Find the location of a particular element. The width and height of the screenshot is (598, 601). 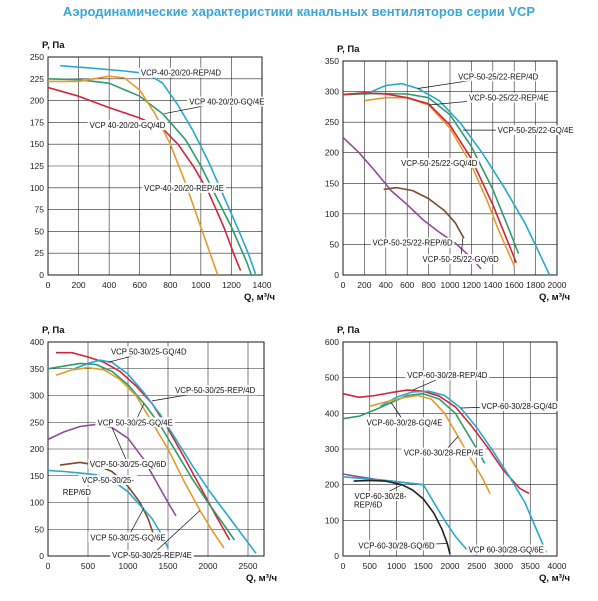

y-tick-label: 125 is located at coordinates (37, 166).